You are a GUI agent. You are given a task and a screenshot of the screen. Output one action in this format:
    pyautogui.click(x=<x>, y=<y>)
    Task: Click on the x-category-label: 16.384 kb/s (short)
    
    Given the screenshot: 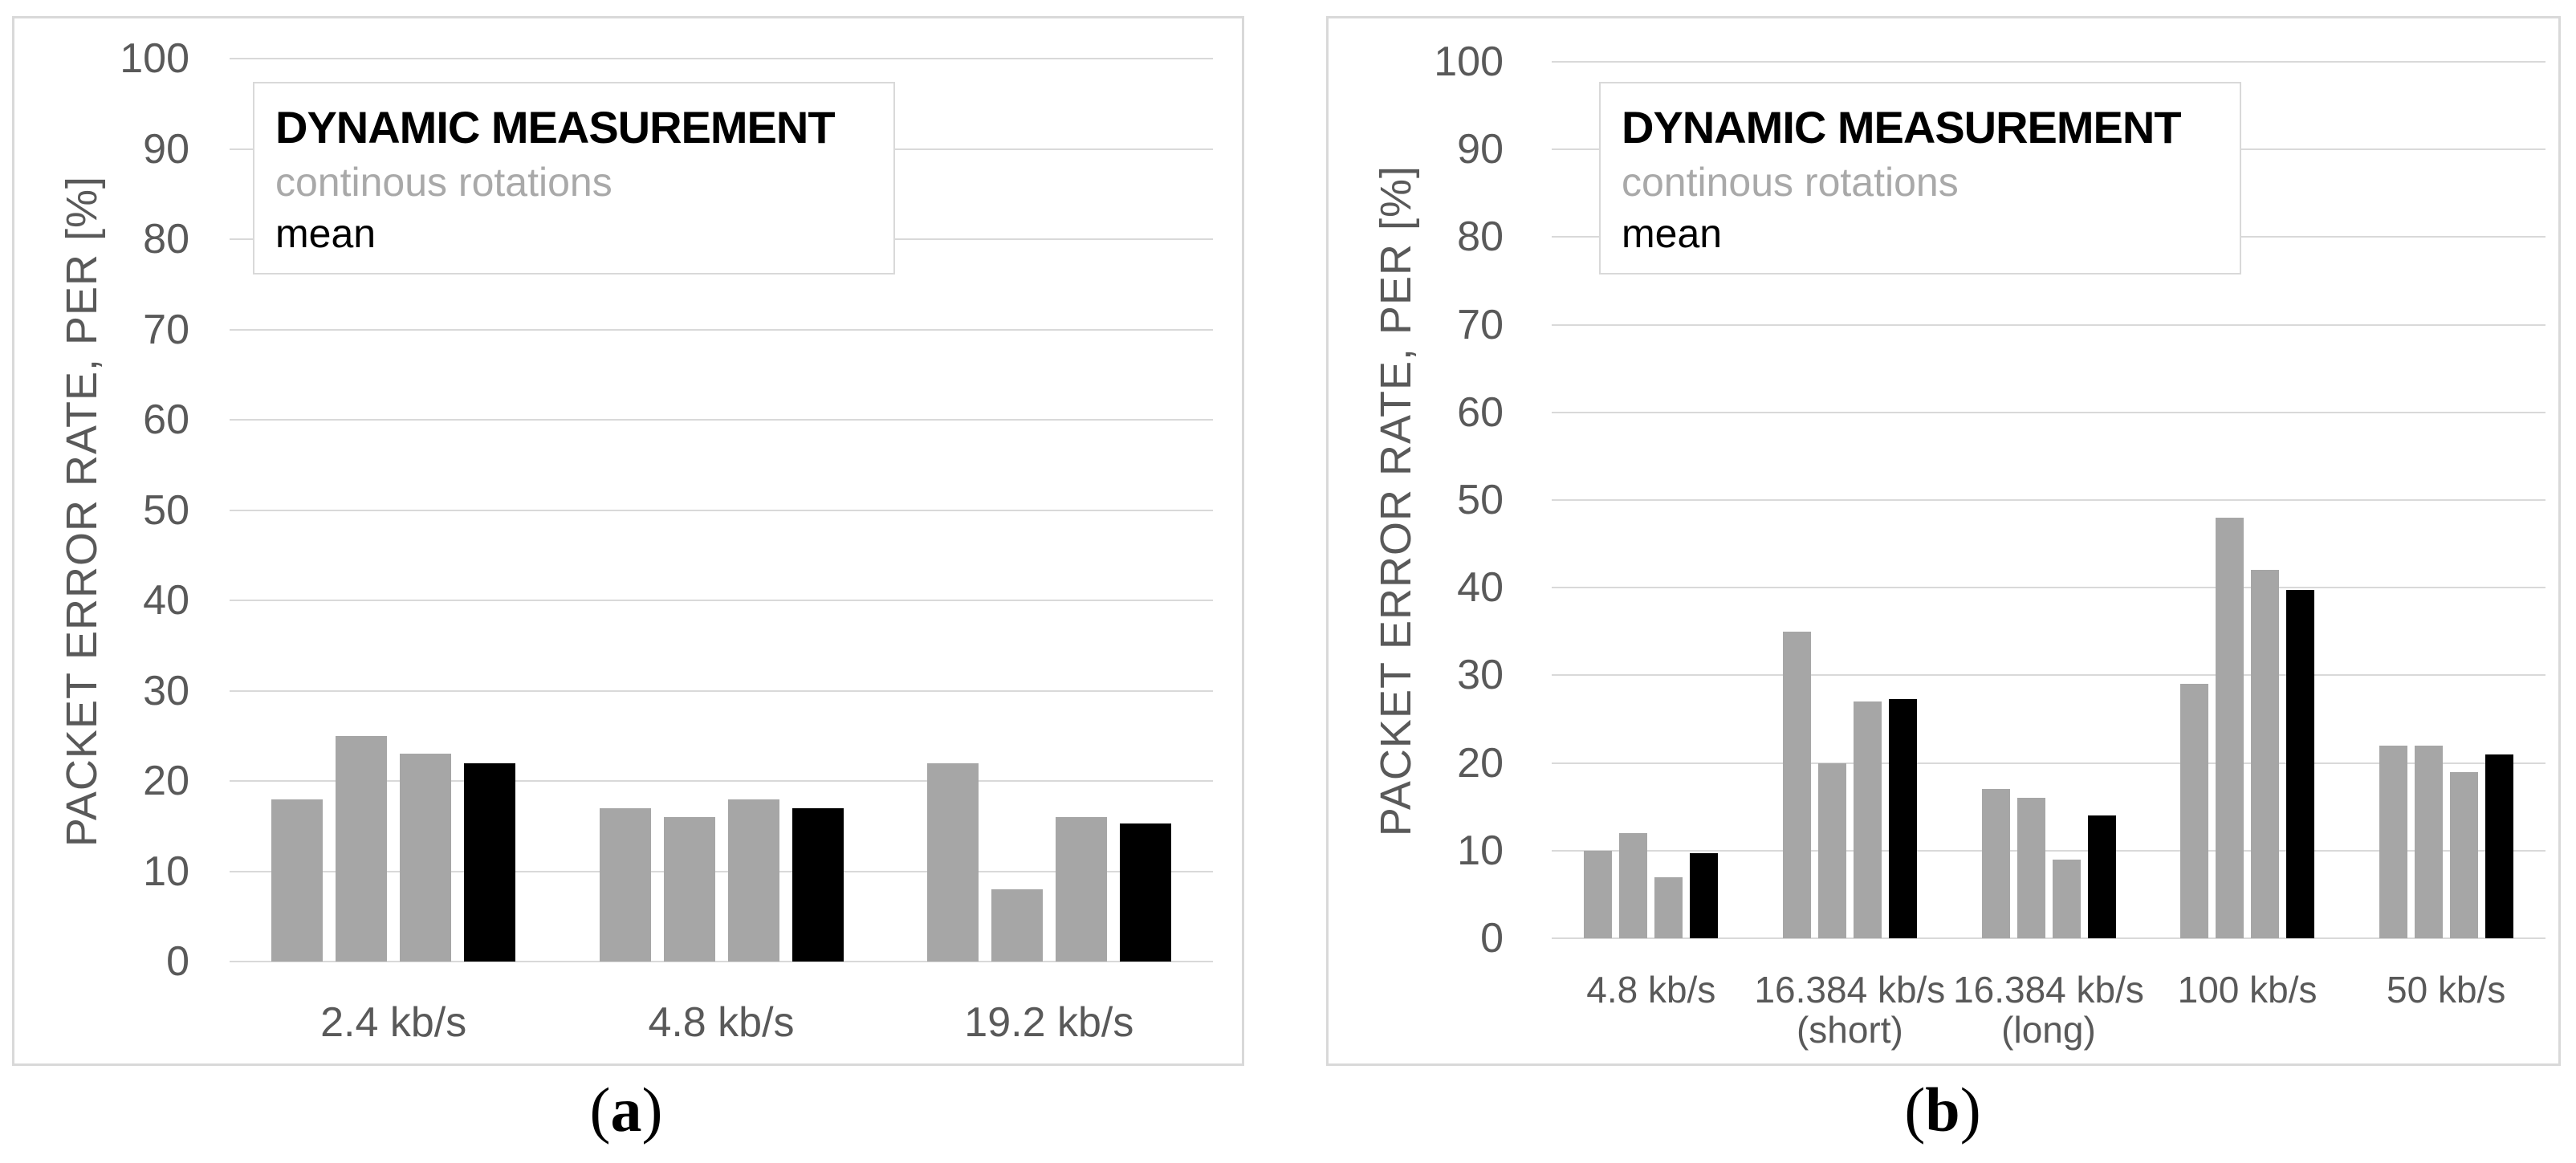 What is the action you would take?
    pyautogui.click(x=1850, y=1010)
    